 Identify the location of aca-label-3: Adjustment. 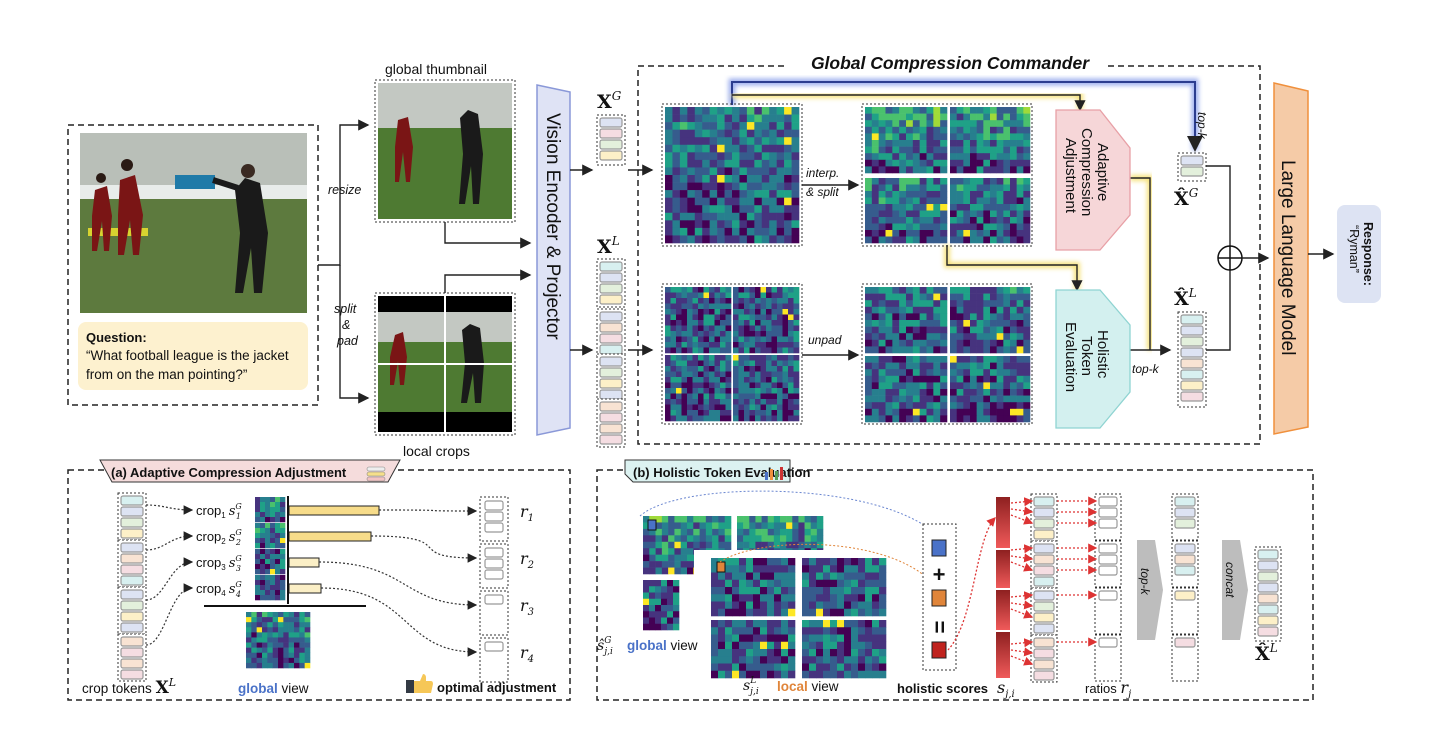
(1070, 176).